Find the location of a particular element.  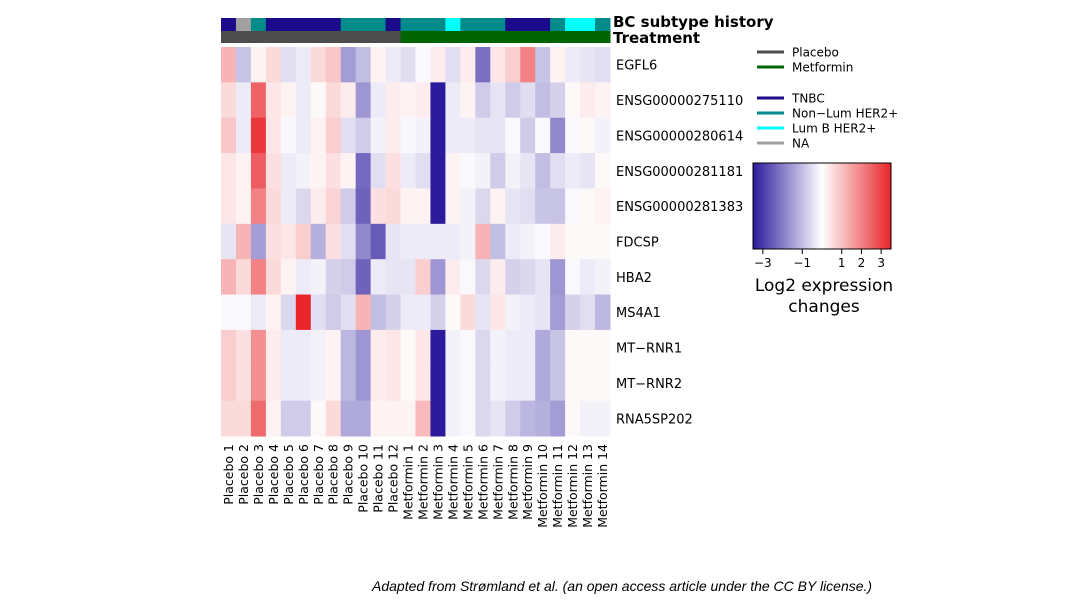

row-label: MS4A1 is located at coordinates (638, 313).